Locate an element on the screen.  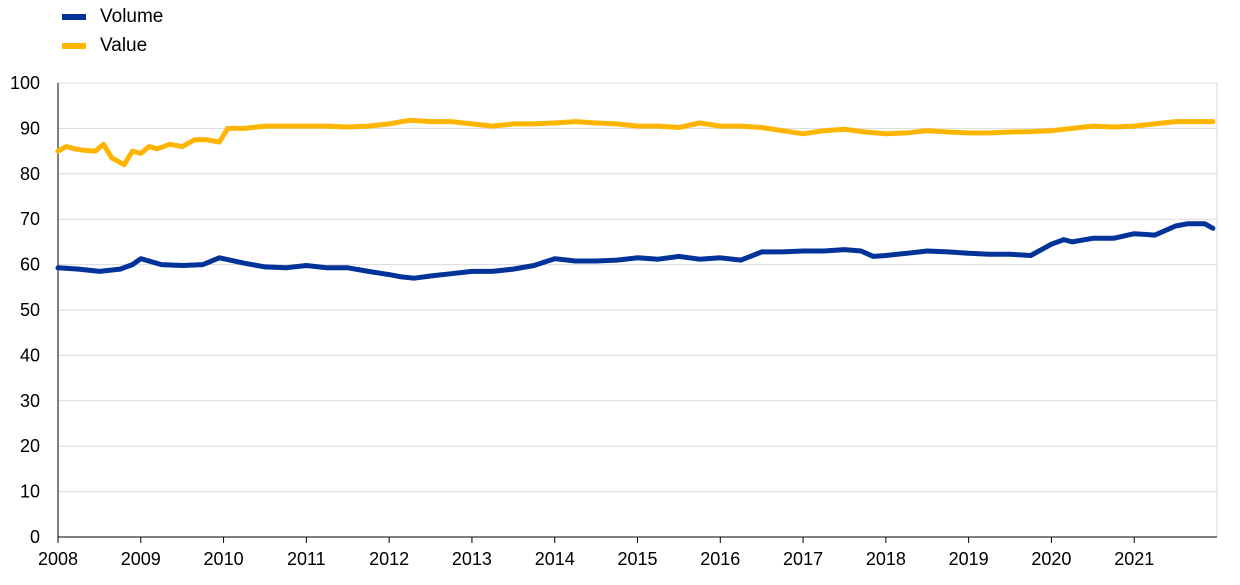
x-tick-label: 2009 is located at coordinates (141, 559).